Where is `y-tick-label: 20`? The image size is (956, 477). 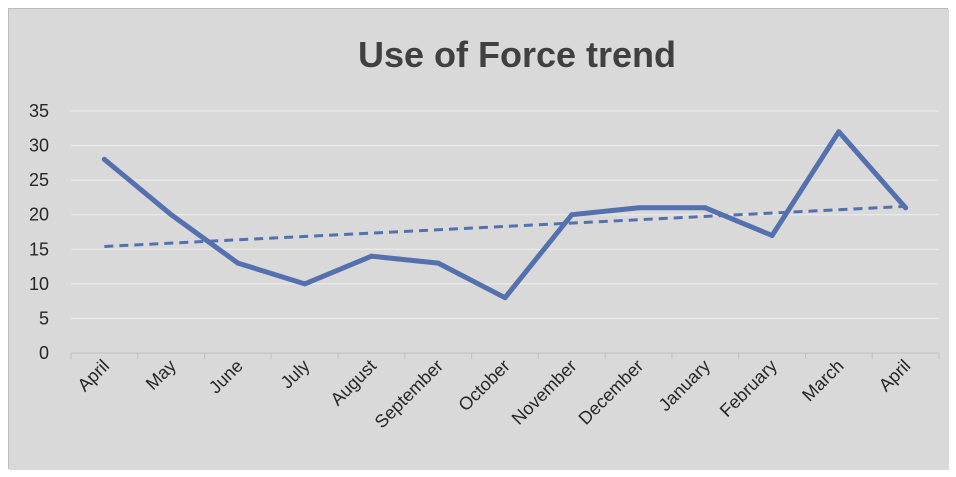 y-tick-label: 20 is located at coordinates (39, 215).